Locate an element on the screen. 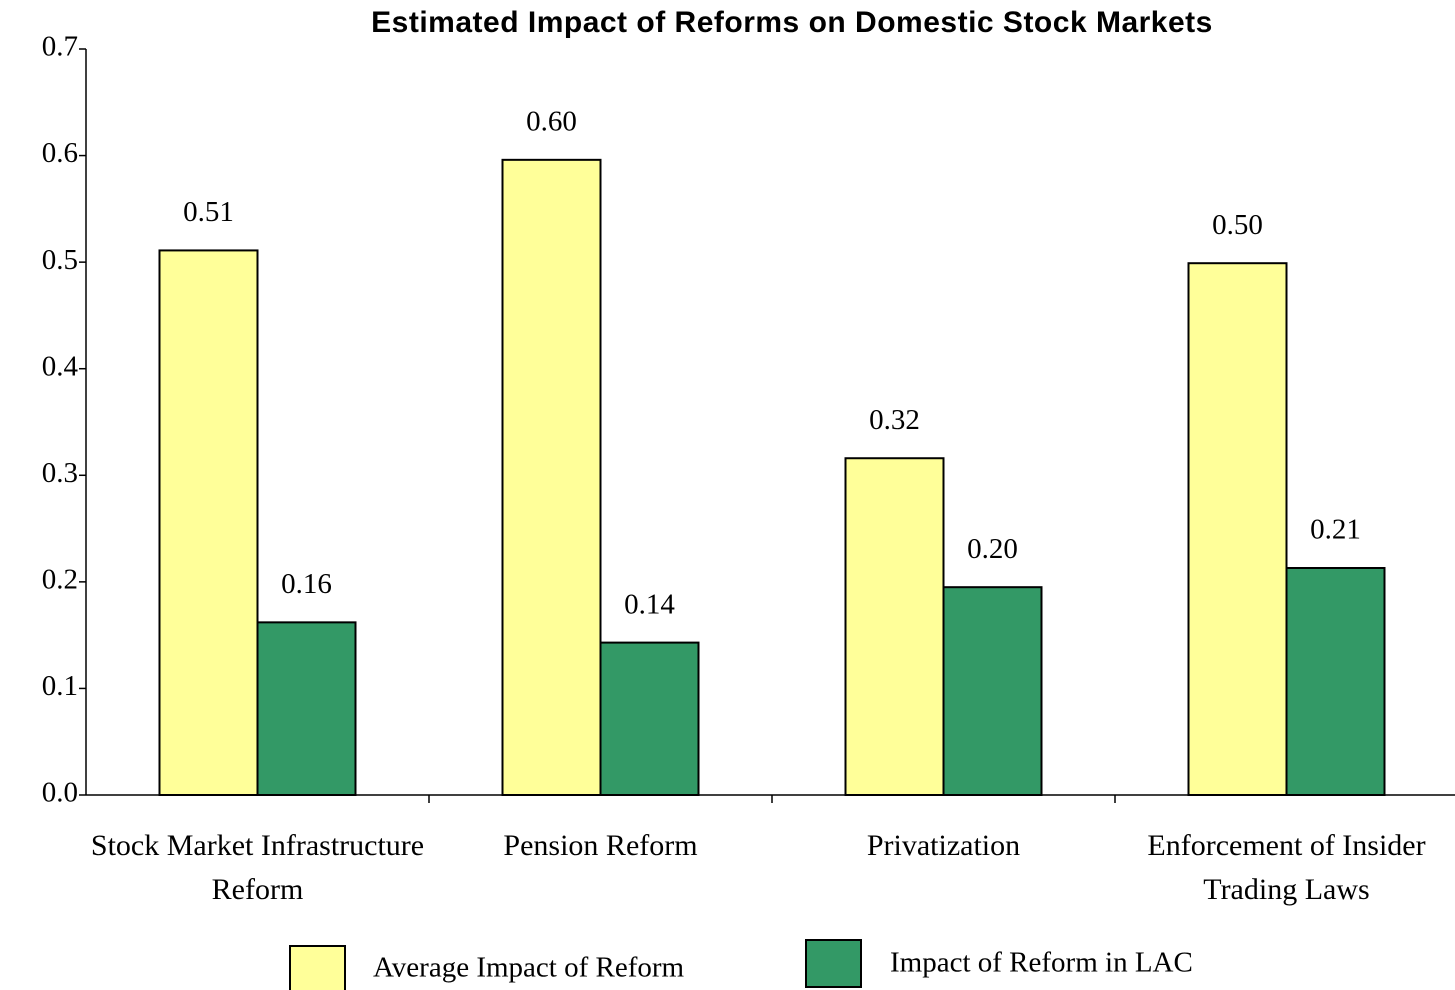 Image resolution: width=1455 pixels, height=990 pixels. x-tick-label: Stock Market Infrastructure Reform is located at coordinates (257, 867).